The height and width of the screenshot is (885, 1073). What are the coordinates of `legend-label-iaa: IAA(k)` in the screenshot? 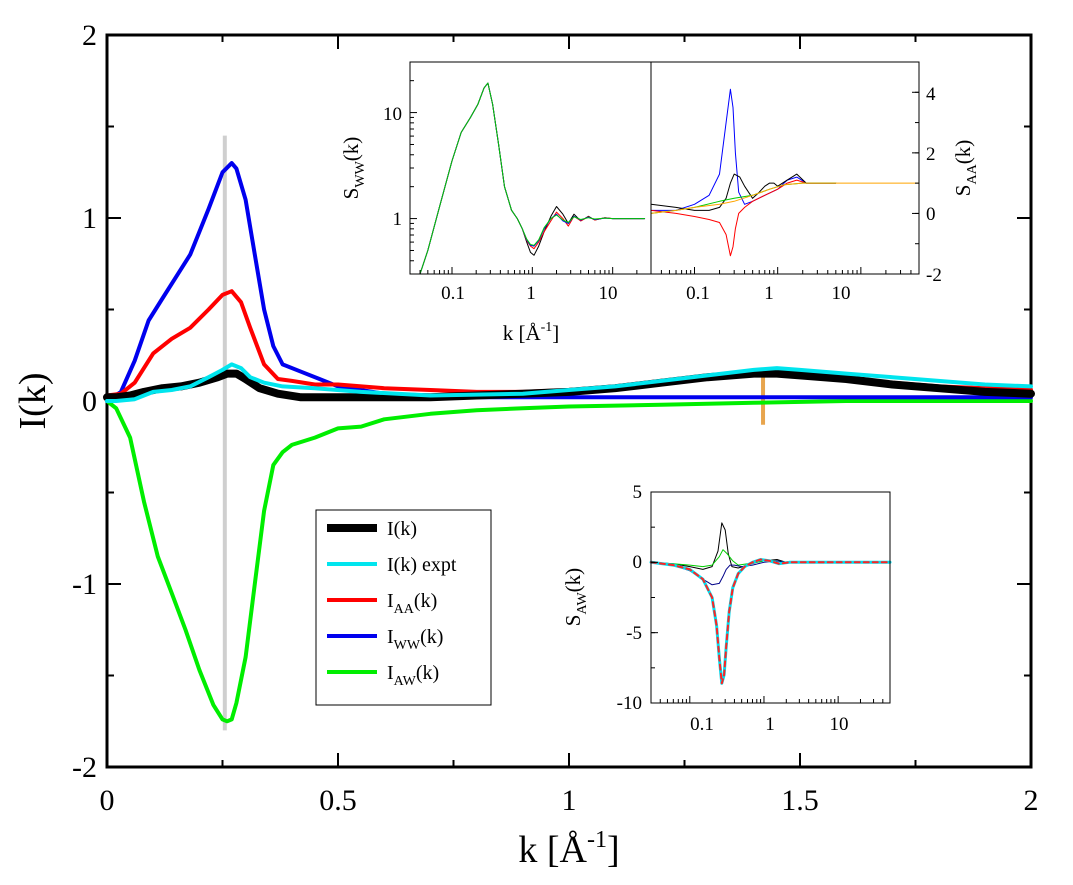 It's located at (412, 603).